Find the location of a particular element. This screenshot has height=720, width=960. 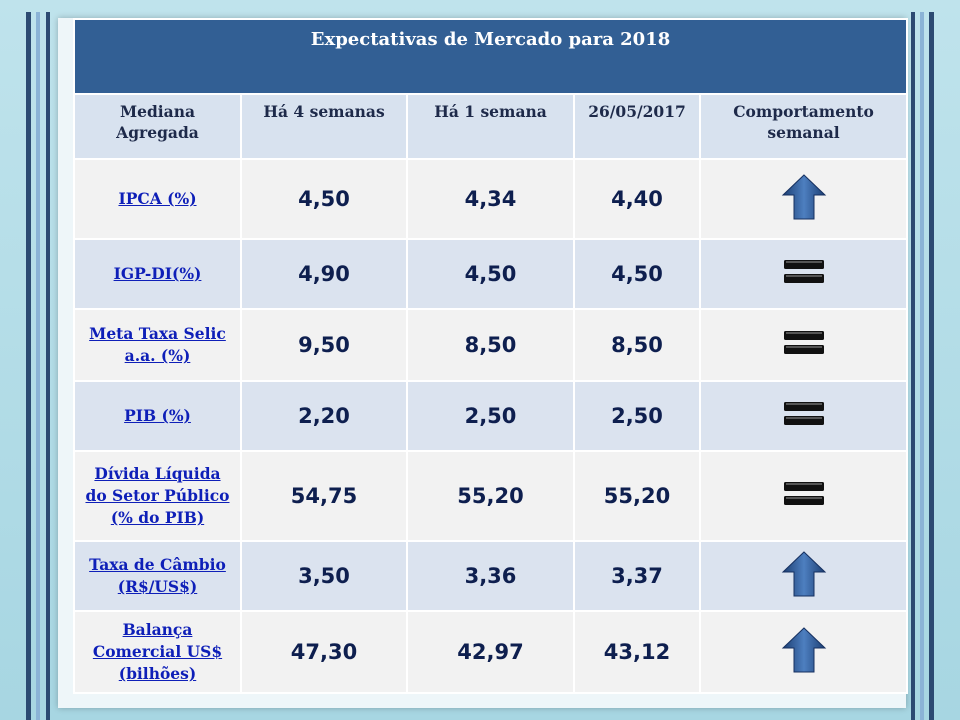

indicator-cell: Balança Comercial US$ (bilhões) is located at coordinates (157, 652).